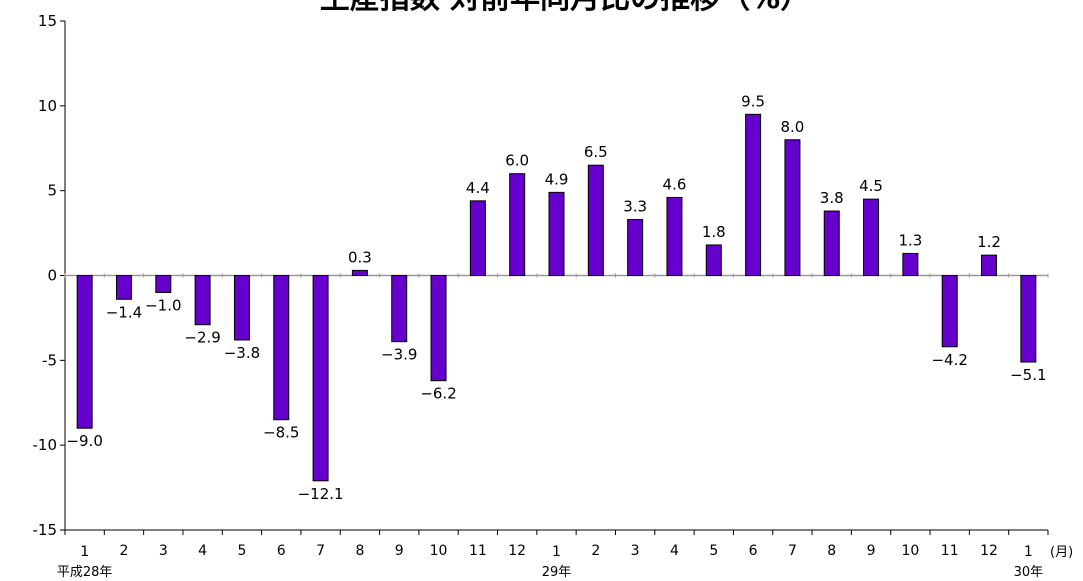 The width and height of the screenshot is (1083, 581). Describe the element at coordinates (675, 184) in the screenshot. I see `data-label: 4.6` at that location.